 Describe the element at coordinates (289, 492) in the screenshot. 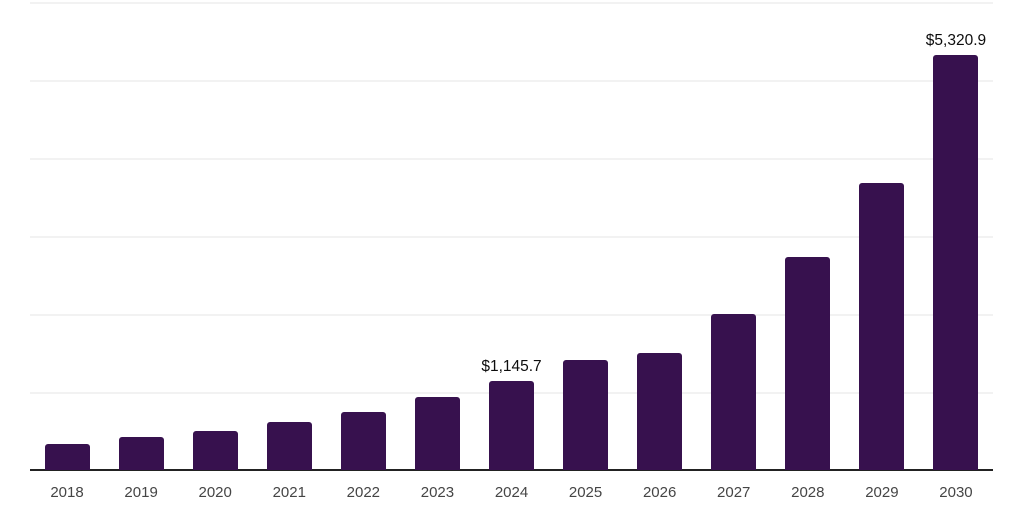

I see `x-tick-label-2021: 2021` at that location.